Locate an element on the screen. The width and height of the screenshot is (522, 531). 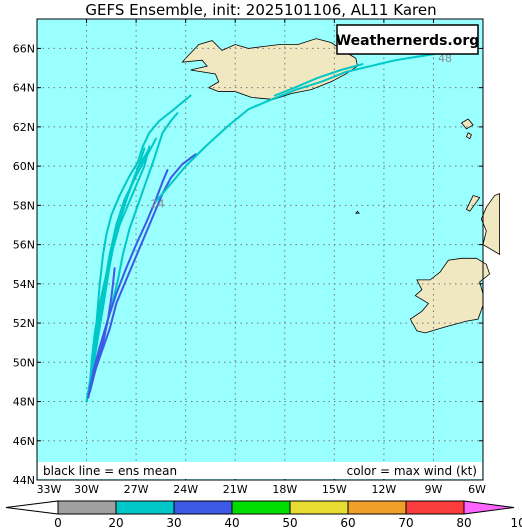
lat-tick-label: 66N is located at coordinates (24, 48).